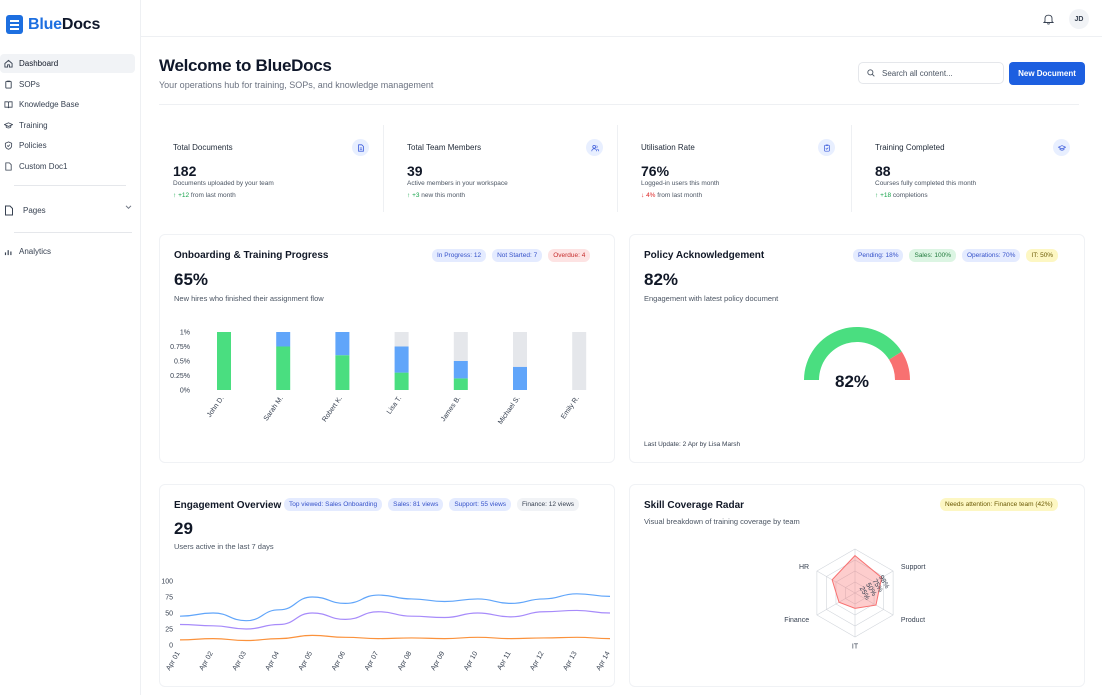 The width and height of the screenshot is (1102, 695). Describe the element at coordinates (438, 660) in the screenshot. I see `x-tick-label: Apr 09` at that location.